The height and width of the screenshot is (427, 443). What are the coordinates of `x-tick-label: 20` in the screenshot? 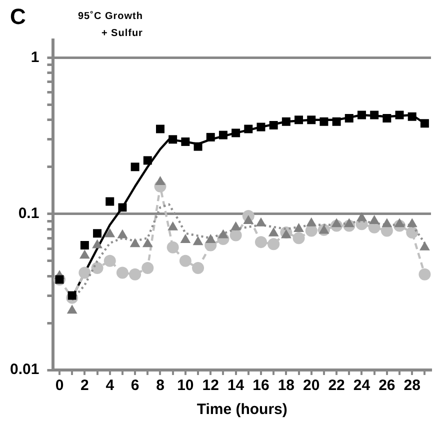 It's located at (311, 385).